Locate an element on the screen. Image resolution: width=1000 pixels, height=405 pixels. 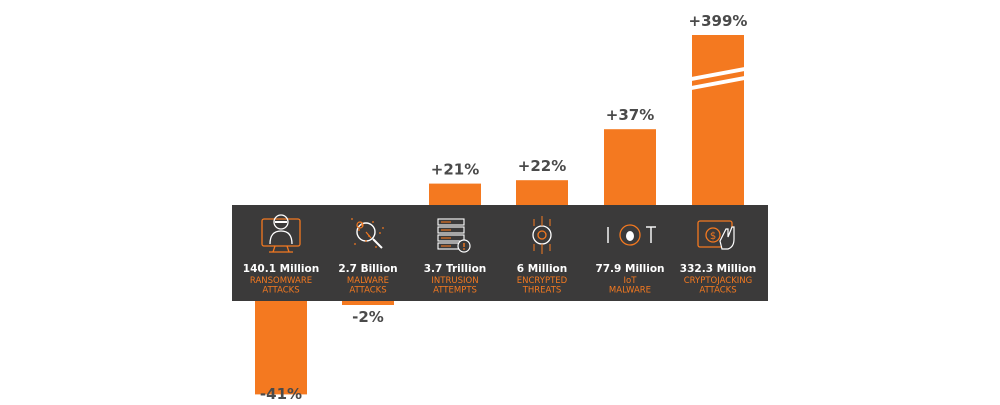
malware-magnifier-icon is located at coordinates (367, 233).